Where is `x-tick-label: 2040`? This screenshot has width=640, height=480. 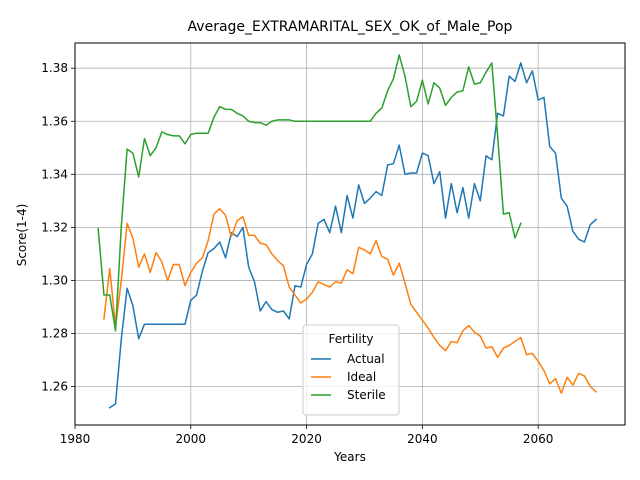
x-tick-label: 2040 is located at coordinates (422, 439).